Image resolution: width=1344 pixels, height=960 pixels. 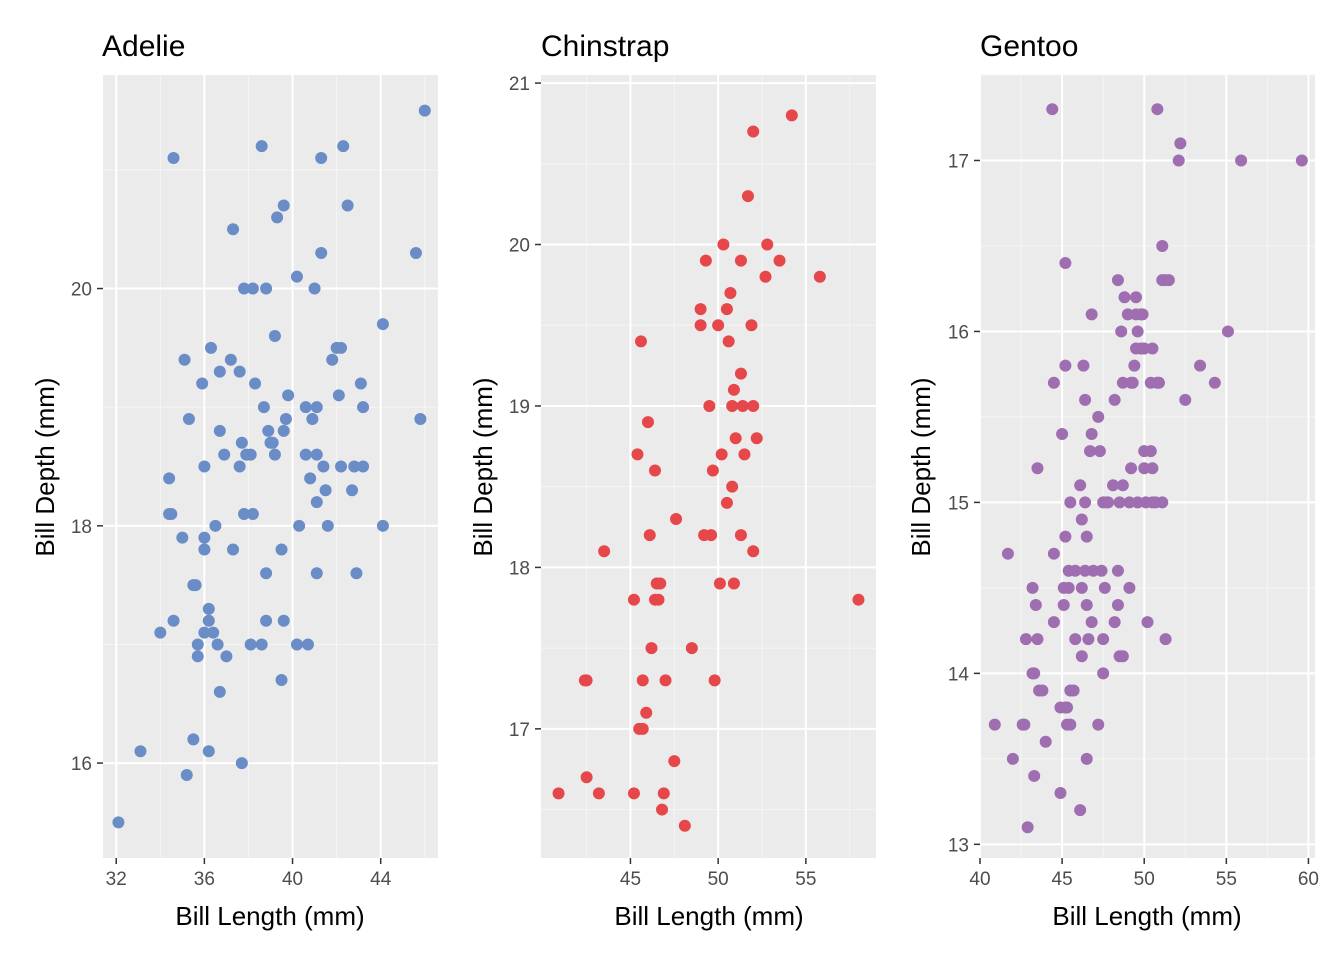 I want to click on y-tick-label: 19, so click(x=519, y=407).